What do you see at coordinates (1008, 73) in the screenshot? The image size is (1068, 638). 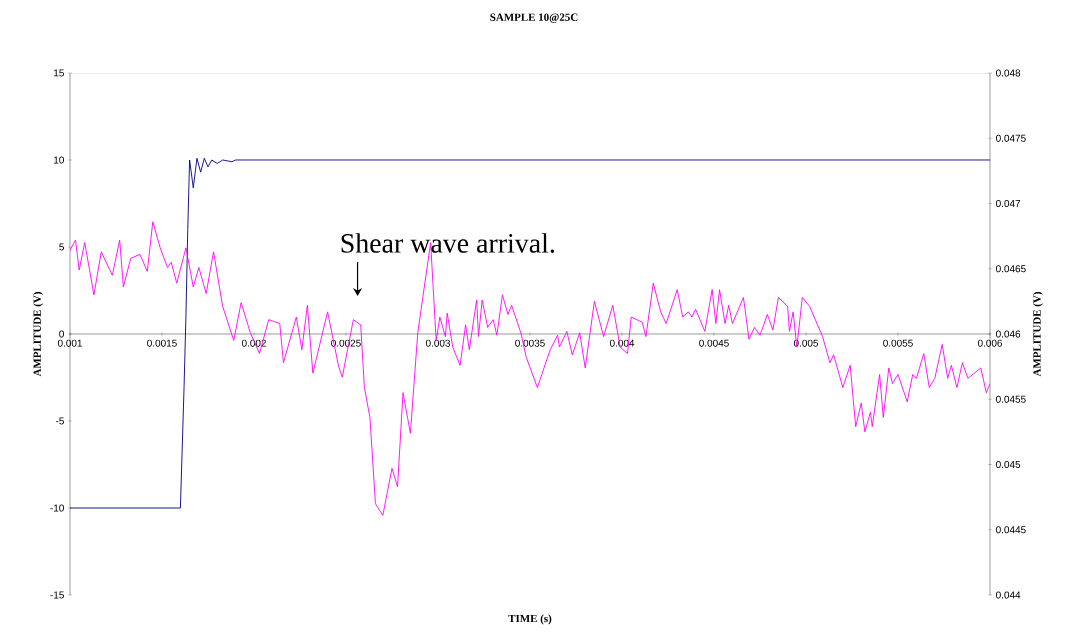 I see `y2-tick-label: 0.048` at bounding box center [1008, 73].